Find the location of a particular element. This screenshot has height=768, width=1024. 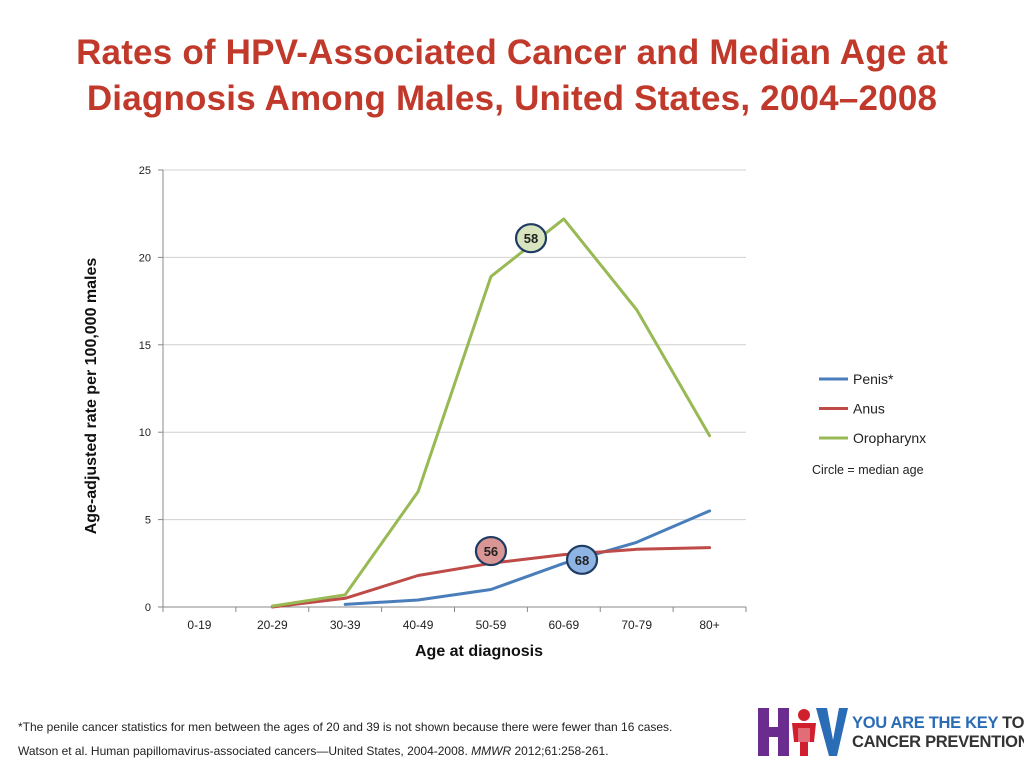

logo-tagline-2: CANCER PREVENTION is located at coordinates (938, 742).